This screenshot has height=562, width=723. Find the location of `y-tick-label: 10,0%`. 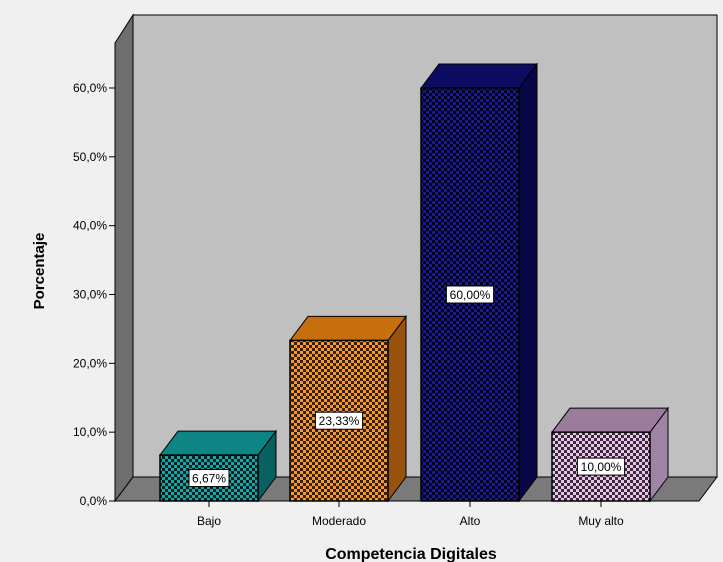

y-tick-label: 10,0% is located at coordinates (90, 432).